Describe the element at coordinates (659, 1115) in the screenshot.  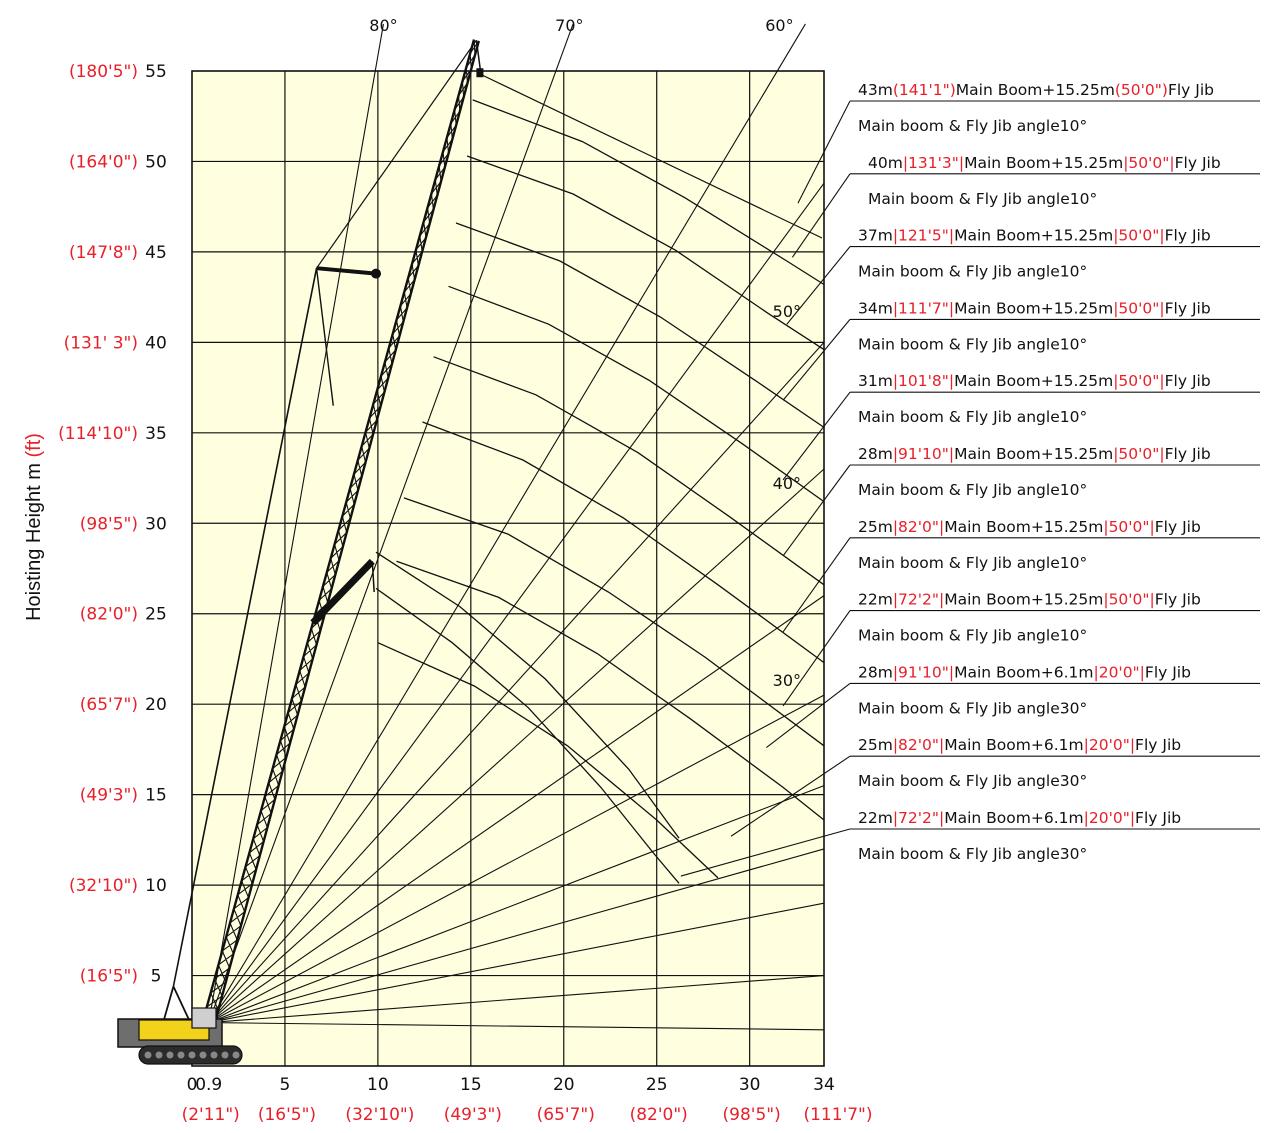
I see `x-tick-label-ft: (82'0")` at that location.